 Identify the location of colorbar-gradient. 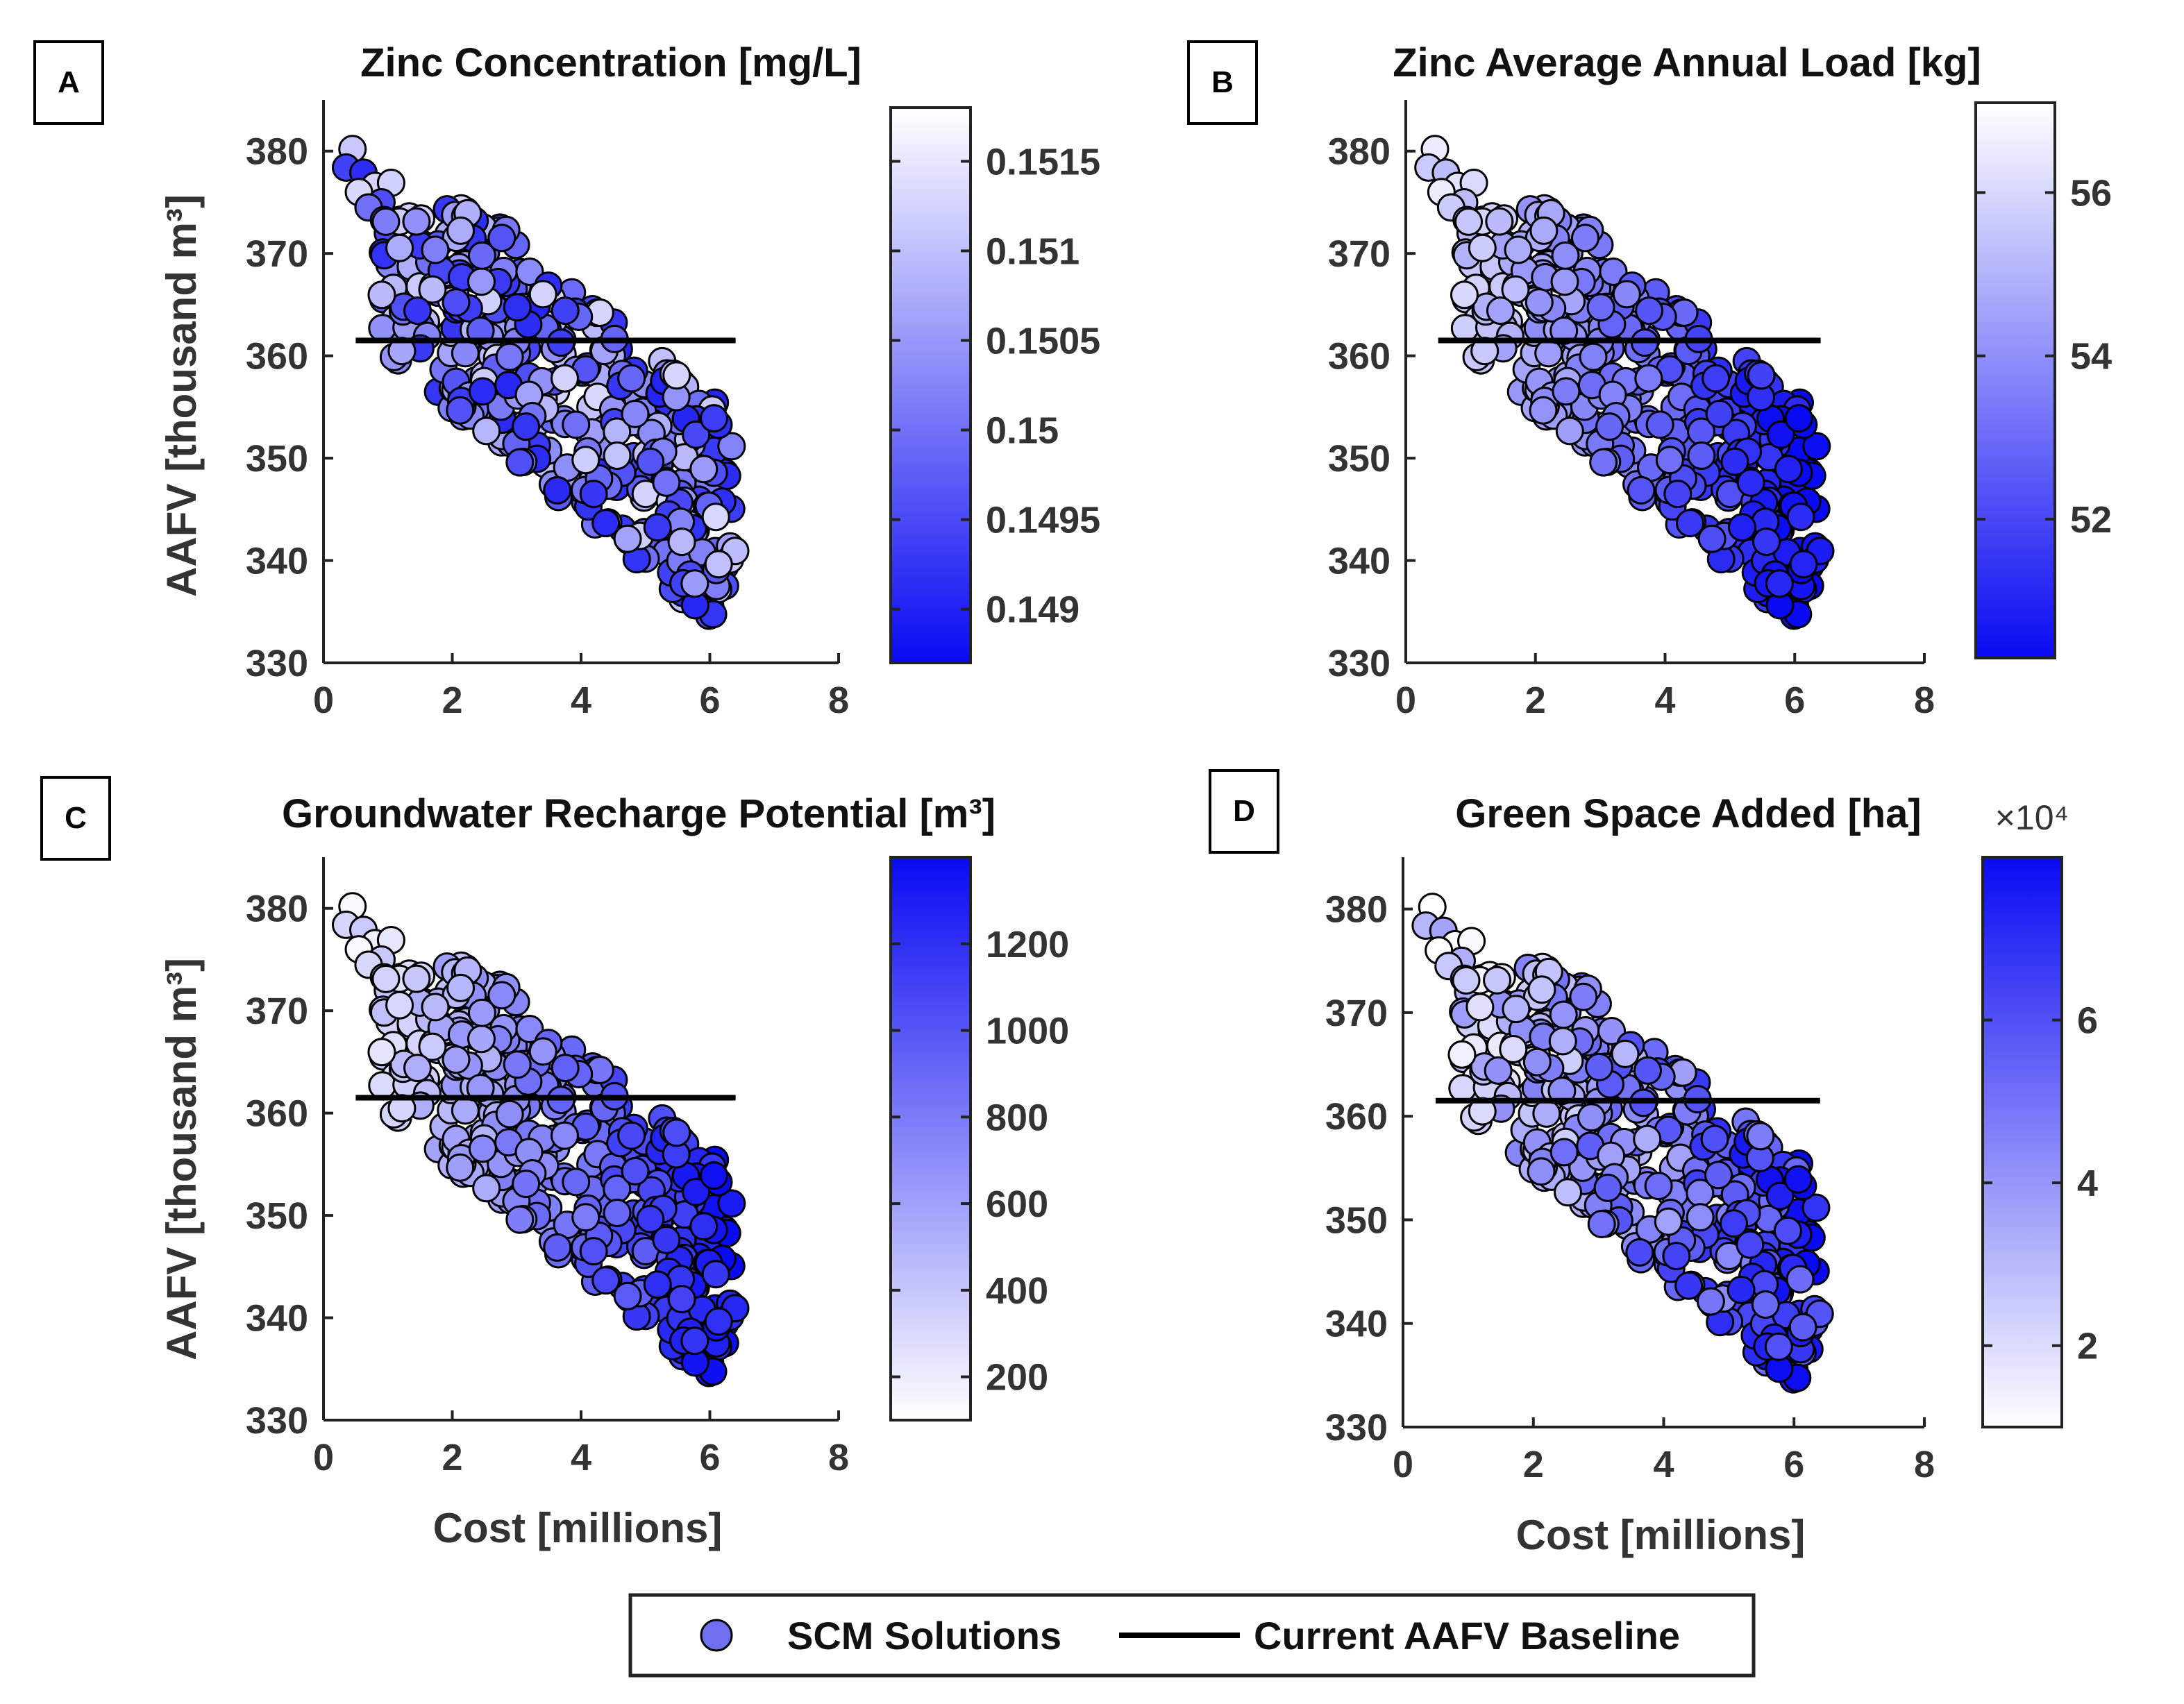
(931, 1139).